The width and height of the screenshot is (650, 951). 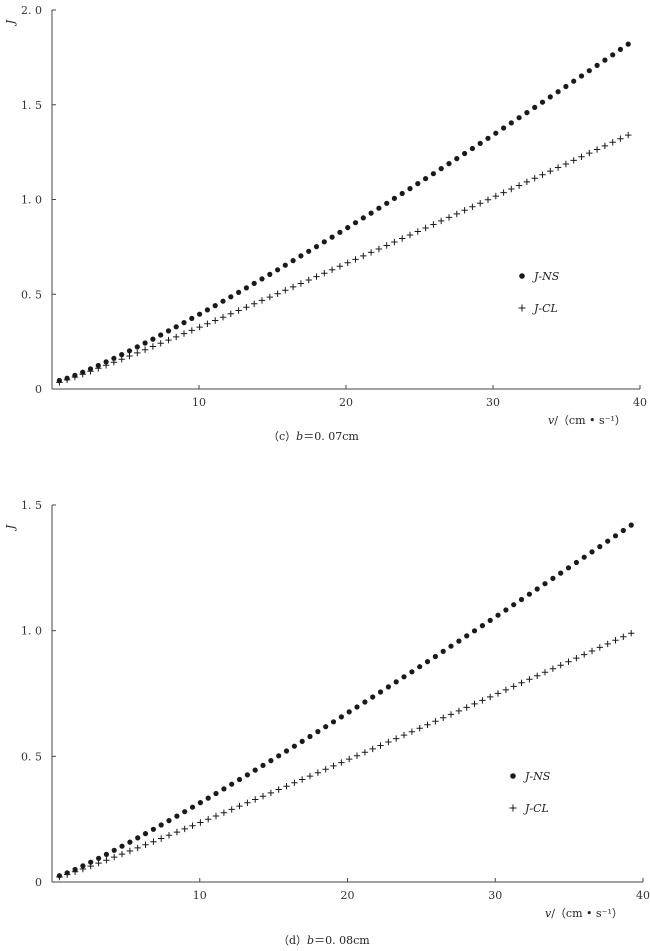 What do you see at coordinates (282, 436) in the screenshot?
I see `caption-prefix: （c）` at bounding box center [282, 436].